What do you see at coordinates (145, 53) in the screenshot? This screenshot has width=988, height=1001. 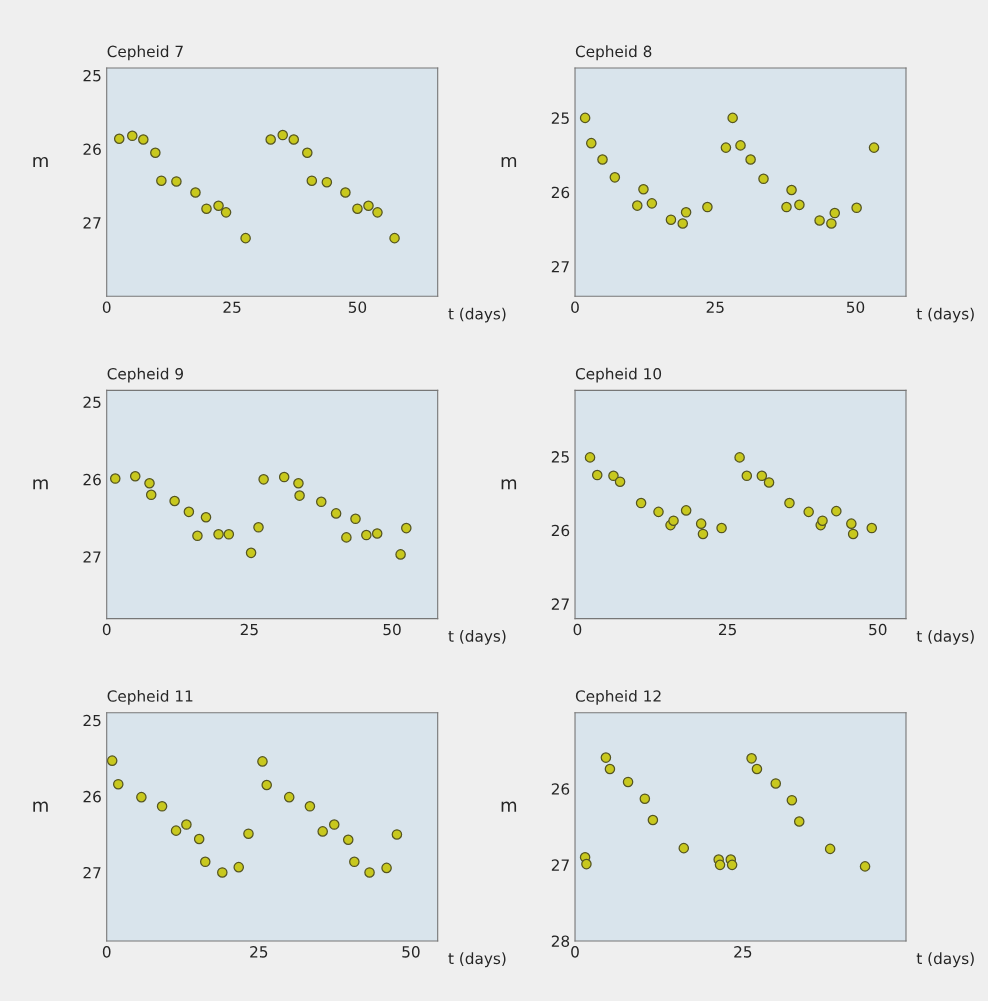 I see `chart-title: Cepheid 7` at bounding box center [145, 53].